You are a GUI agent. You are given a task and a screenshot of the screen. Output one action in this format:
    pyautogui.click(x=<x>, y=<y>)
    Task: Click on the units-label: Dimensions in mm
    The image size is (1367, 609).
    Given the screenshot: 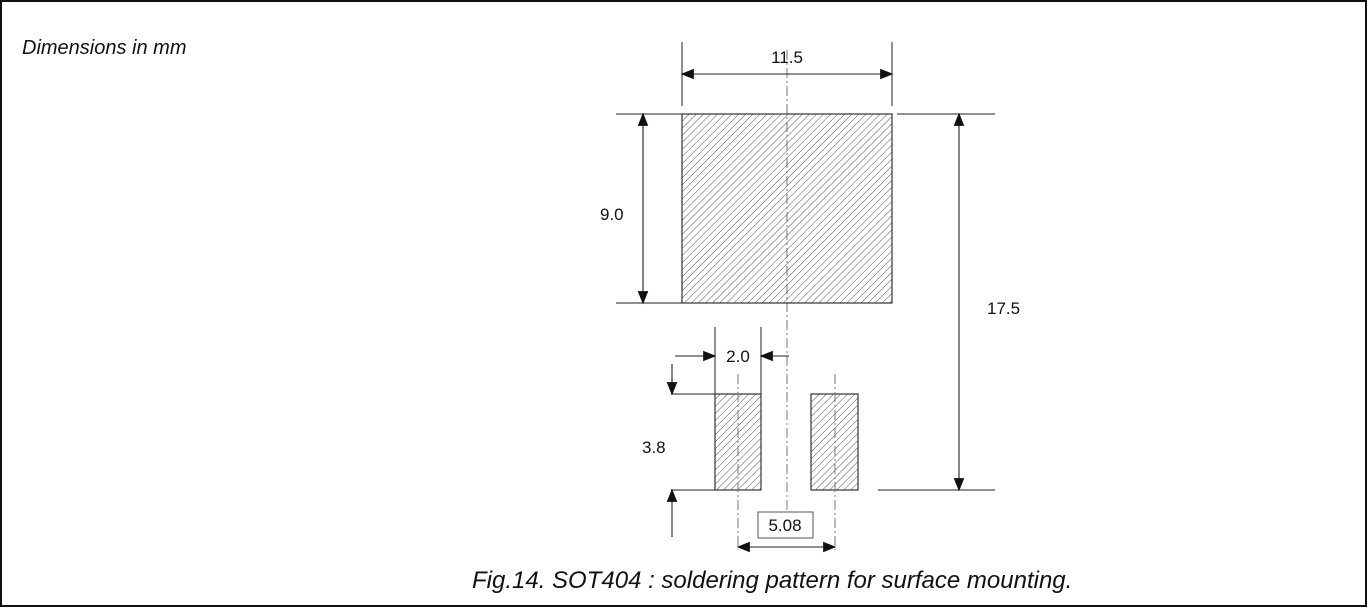 What is the action you would take?
    pyautogui.click(x=104, y=48)
    